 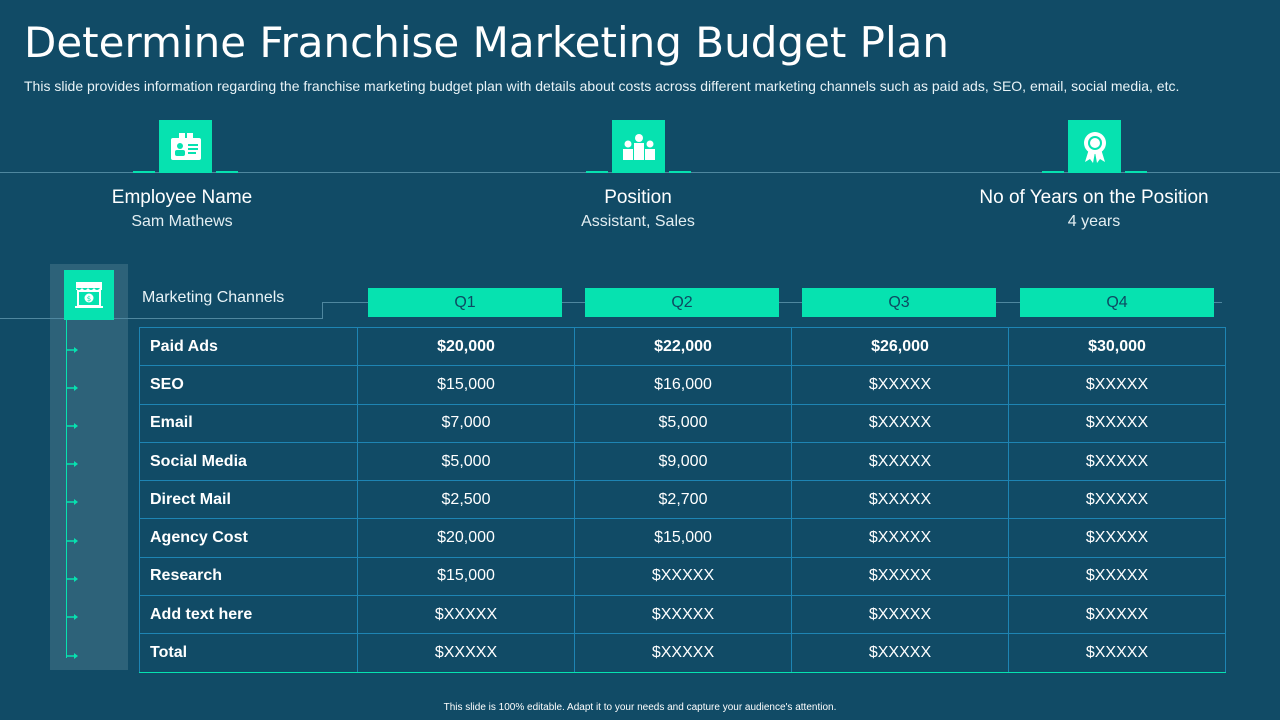 What do you see at coordinates (1094, 221) in the screenshot?
I see `years-value: 4 years` at bounding box center [1094, 221].